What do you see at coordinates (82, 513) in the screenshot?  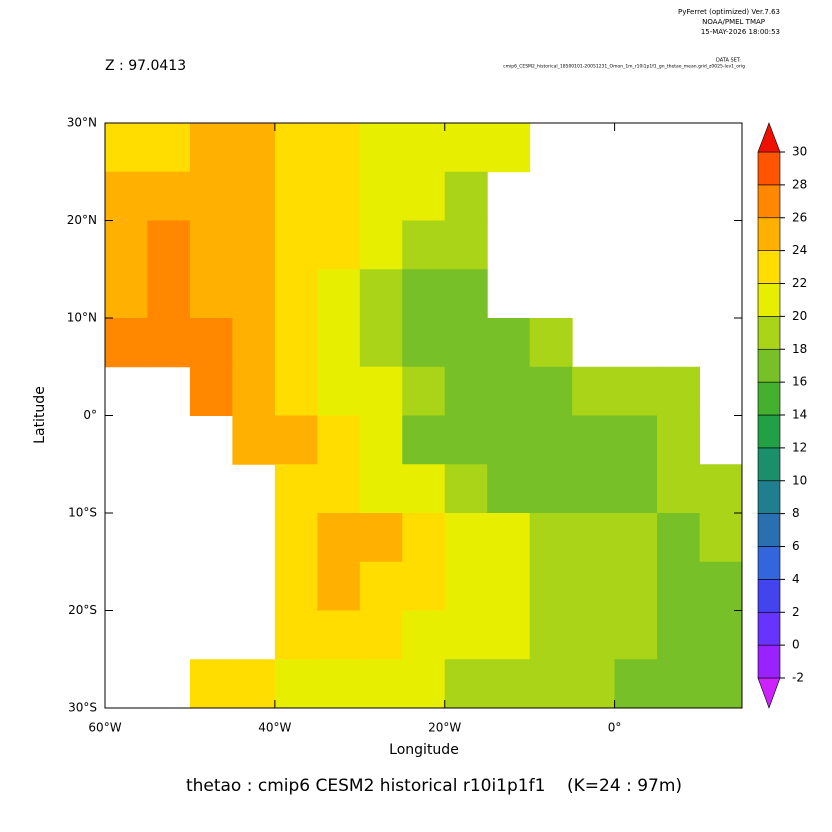 I see `y-tick-label: 10°S` at bounding box center [82, 513].